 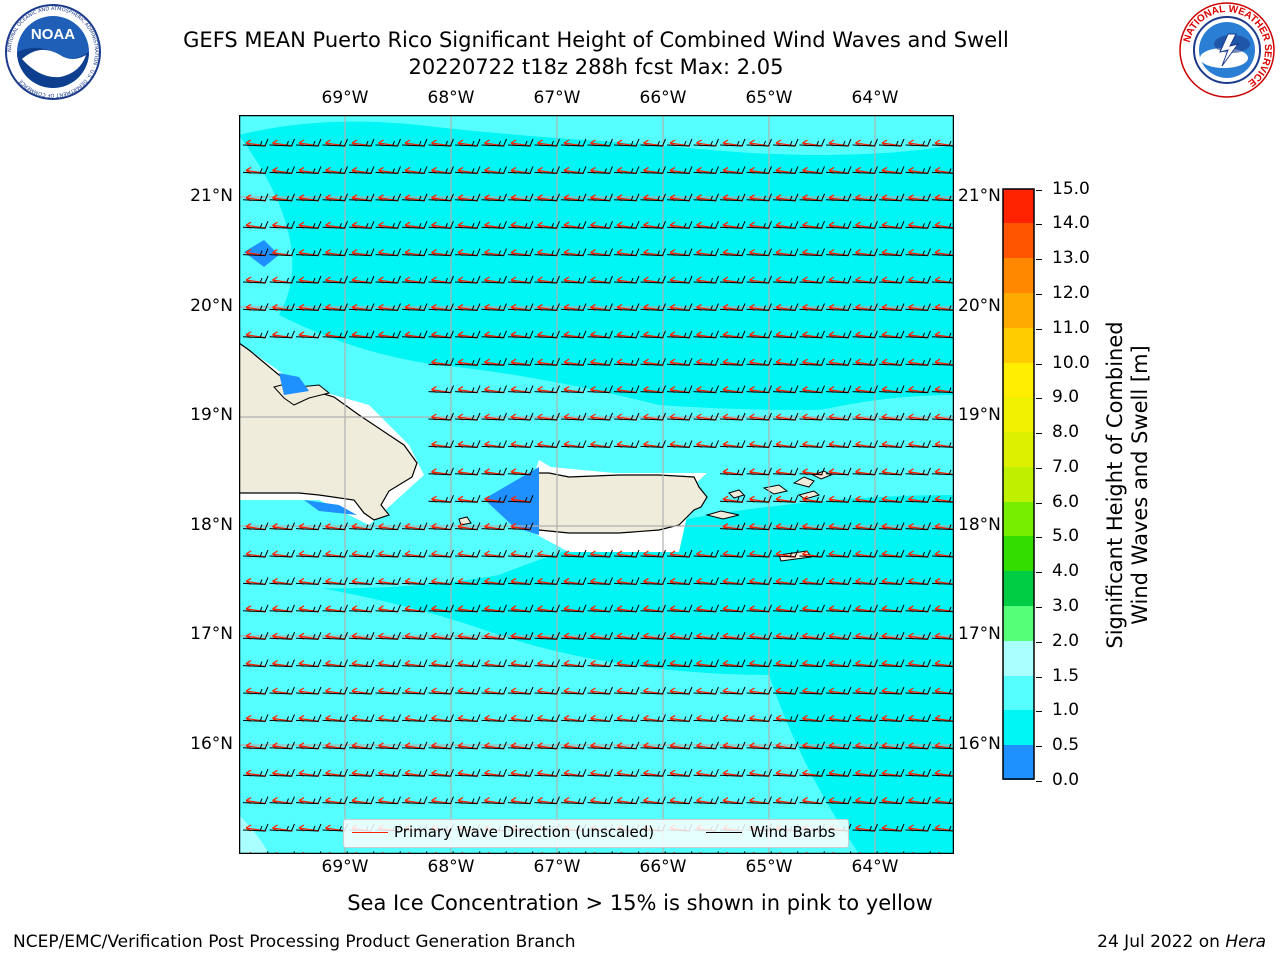 I want to click on lat-label-right: 18°N, so click(x=979, y=525).